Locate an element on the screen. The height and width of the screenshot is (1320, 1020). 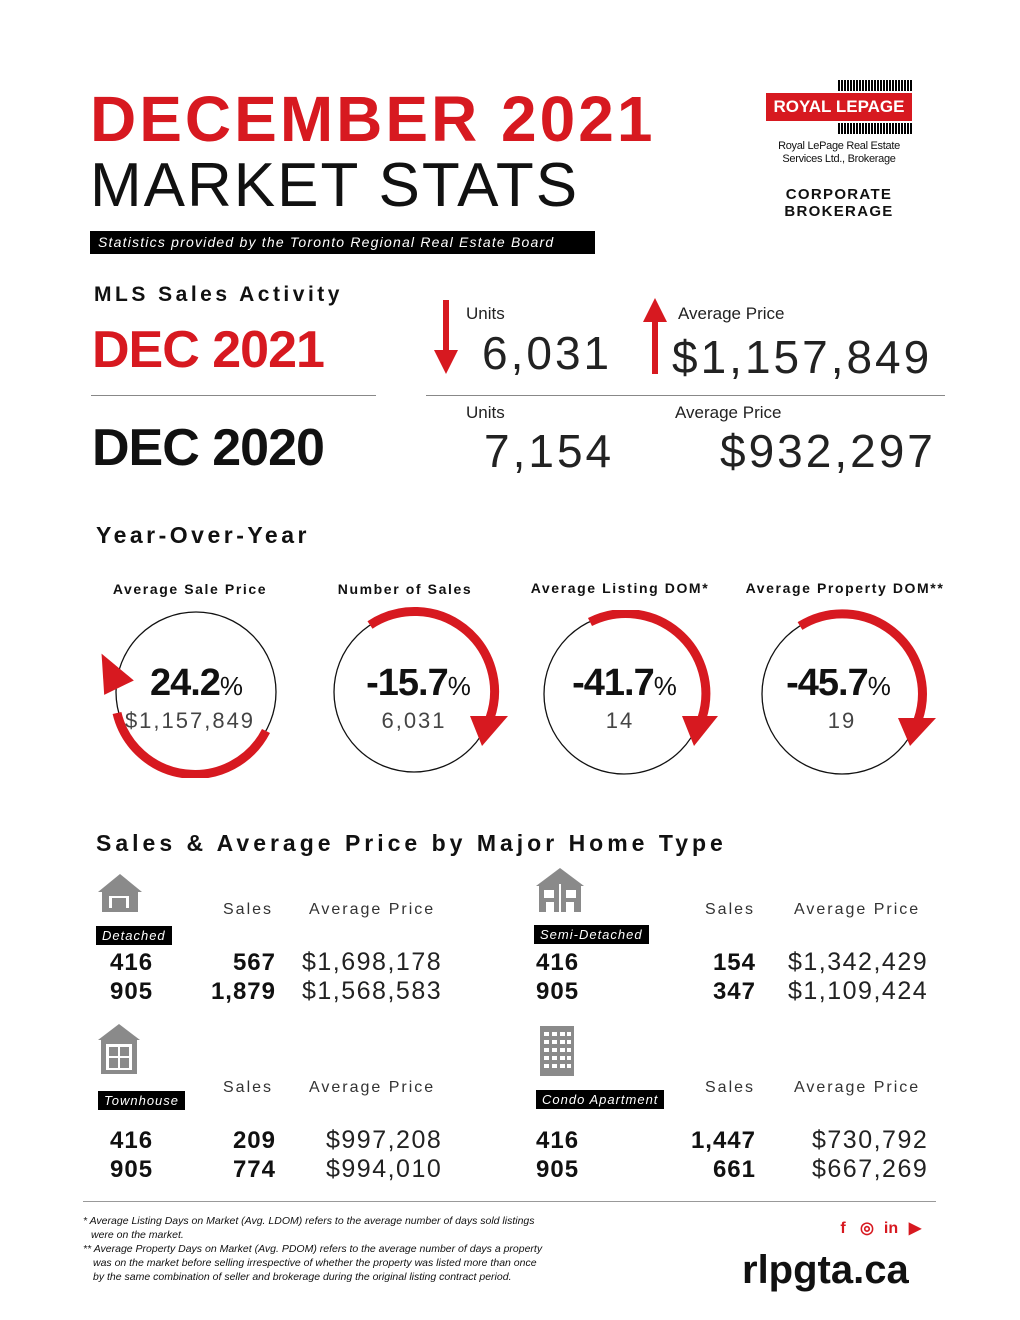
logo-name: ROYAL LEPAGE is located at coordinates (839, 107).